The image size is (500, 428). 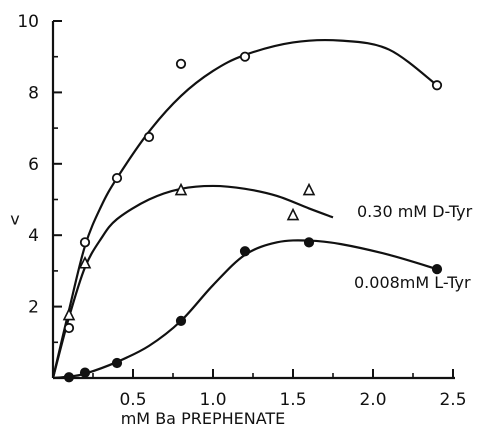 What do you see at coordinates (372, 400) in the screenshot?
I see `x-tick-label: 2.0` at bounding box center [372, 400].